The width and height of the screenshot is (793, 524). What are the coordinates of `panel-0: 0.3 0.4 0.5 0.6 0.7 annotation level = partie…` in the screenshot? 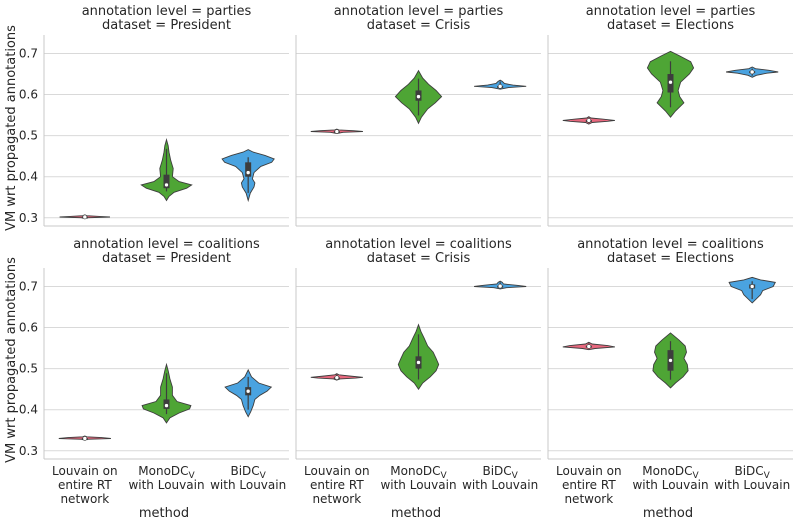 It's located at (154, 115).